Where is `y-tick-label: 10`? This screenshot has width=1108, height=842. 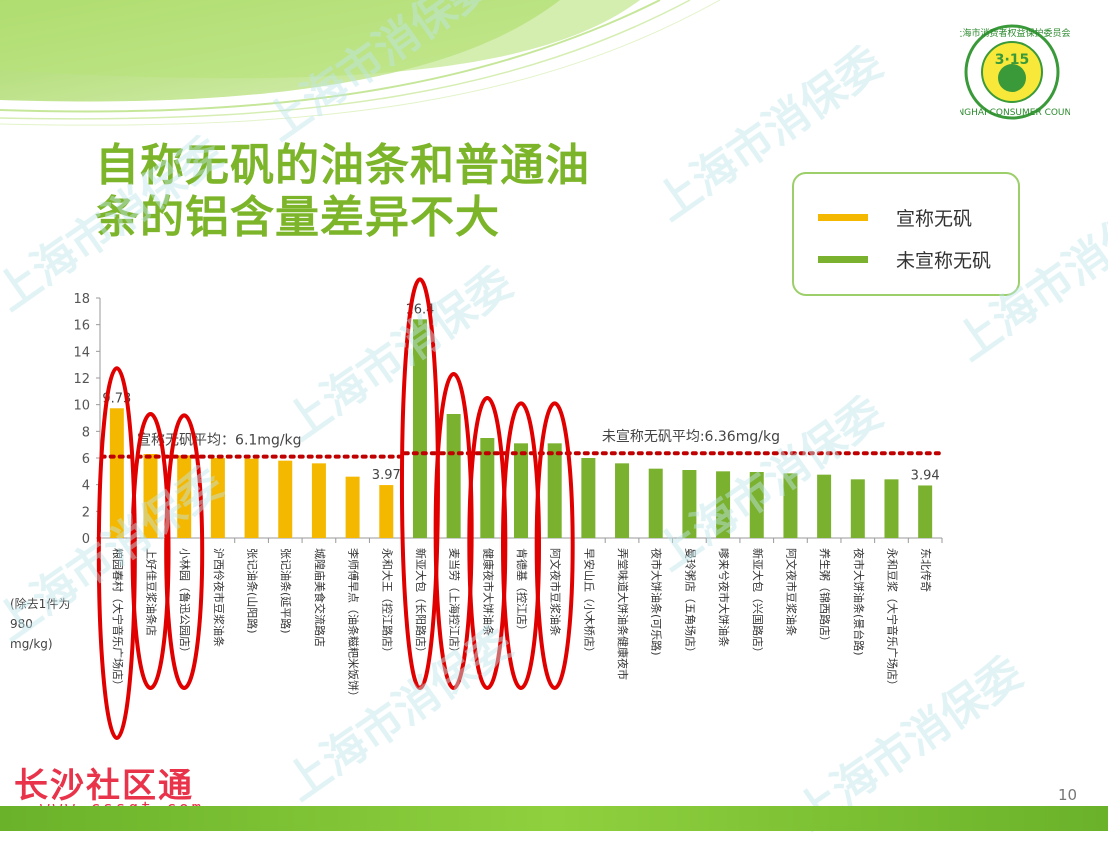
y-tick-label: 10 is located at coordinates (81, 406).